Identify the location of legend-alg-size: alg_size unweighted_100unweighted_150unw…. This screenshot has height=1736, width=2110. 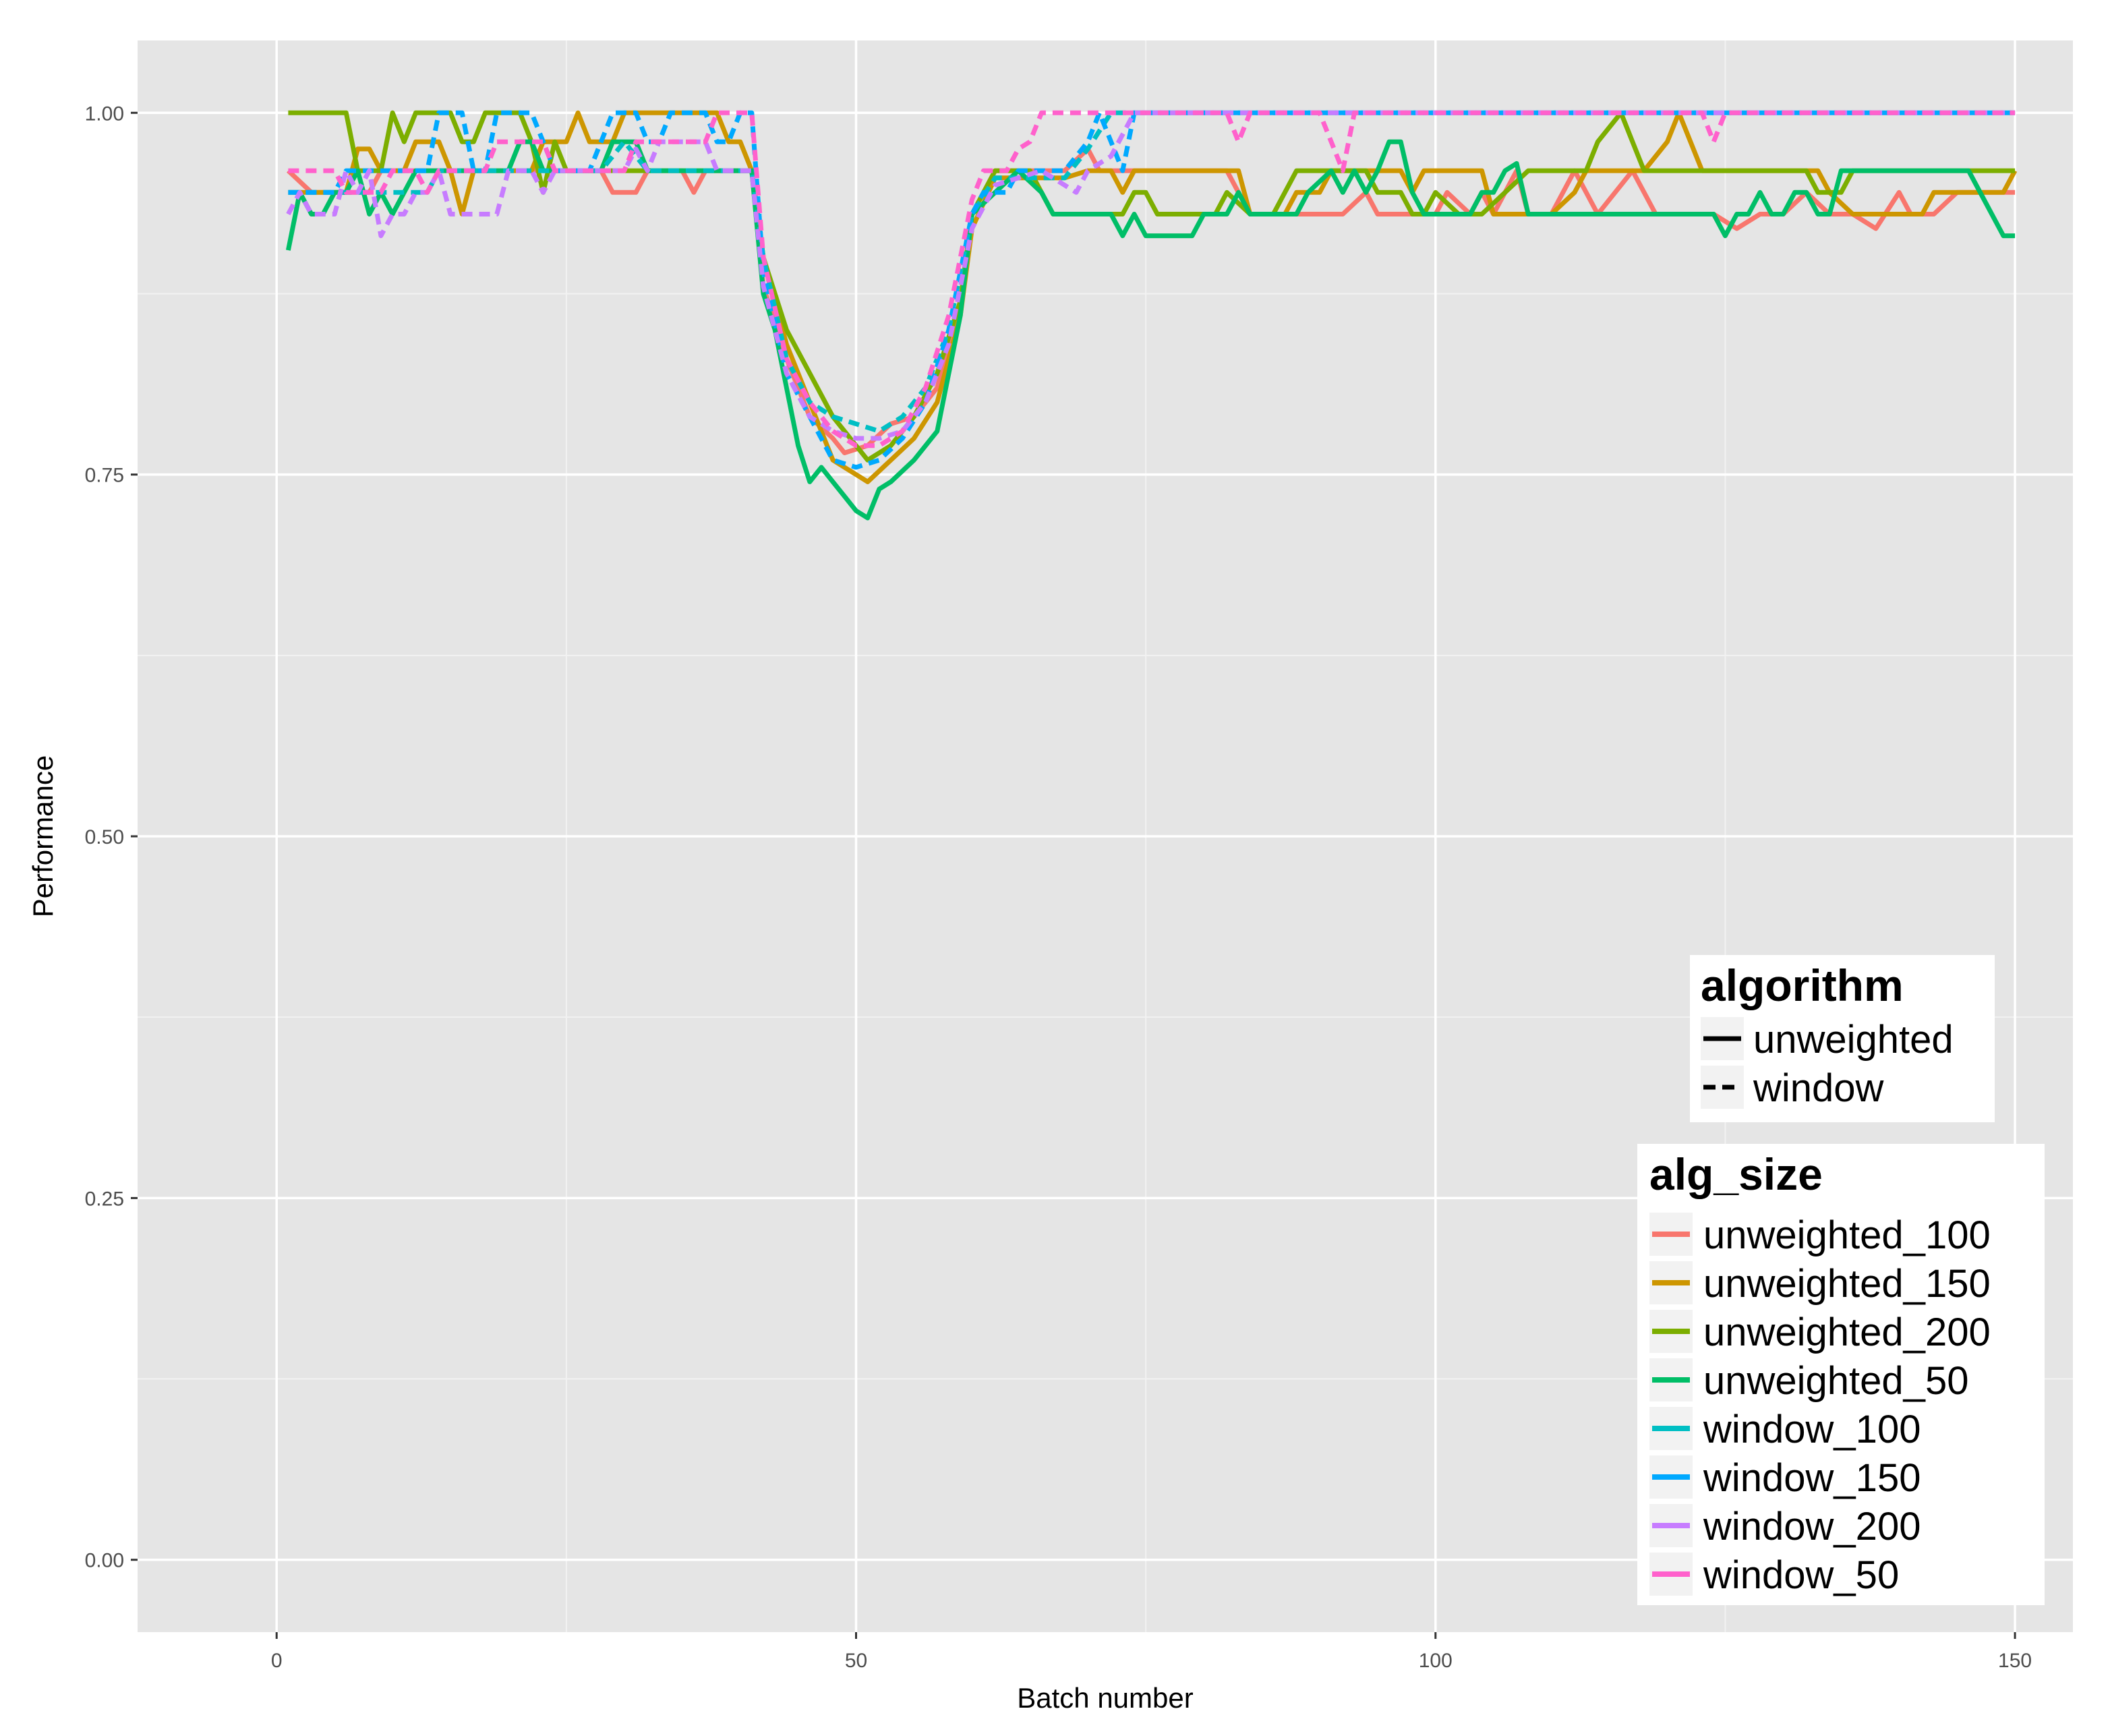
(1841, 1374).